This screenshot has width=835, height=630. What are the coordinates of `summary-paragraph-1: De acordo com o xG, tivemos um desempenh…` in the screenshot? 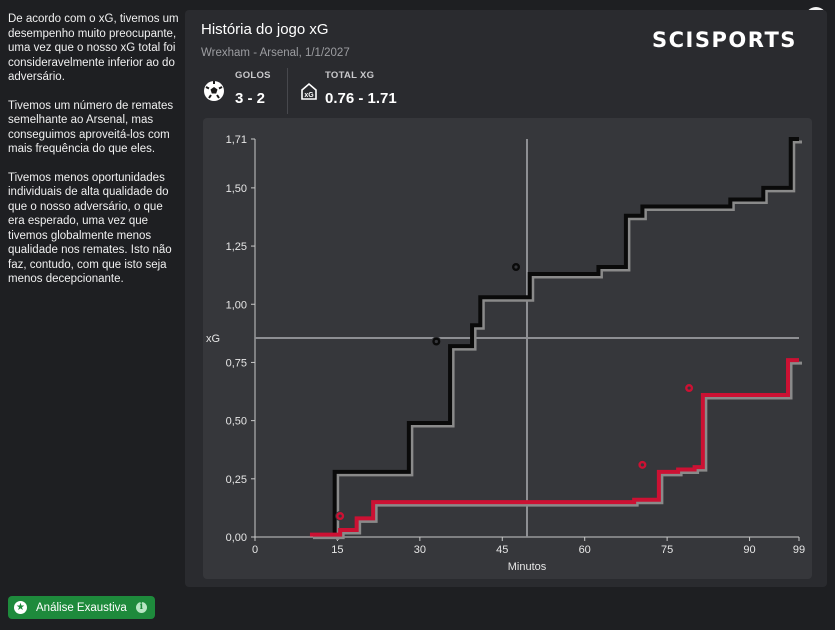 It's located at (93, 48).